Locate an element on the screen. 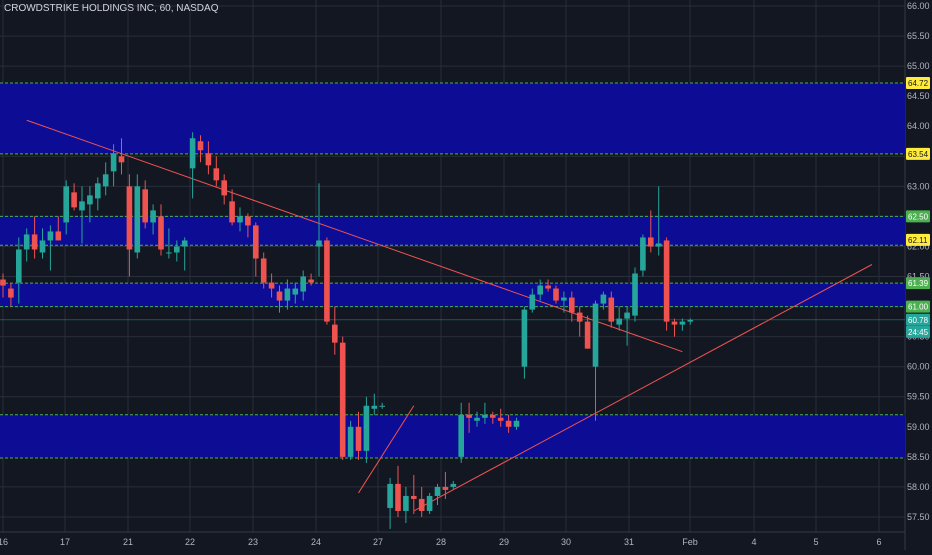 Image resolution: width=932 pixels, height=555 pixels. y-tick-label: 63.00 is located at coordinates (918, 186).